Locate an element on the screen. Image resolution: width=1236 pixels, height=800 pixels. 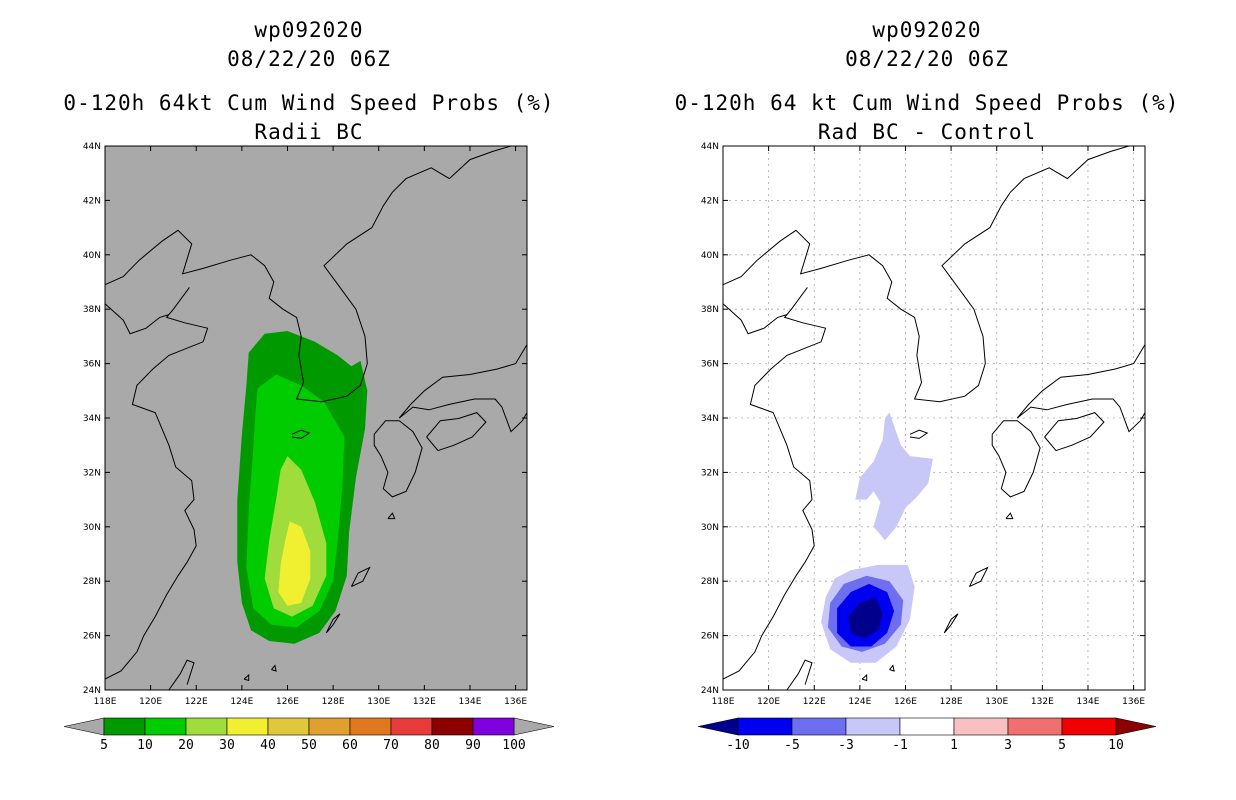
colorbar-low-arrow is located at coordinates (84, 726).